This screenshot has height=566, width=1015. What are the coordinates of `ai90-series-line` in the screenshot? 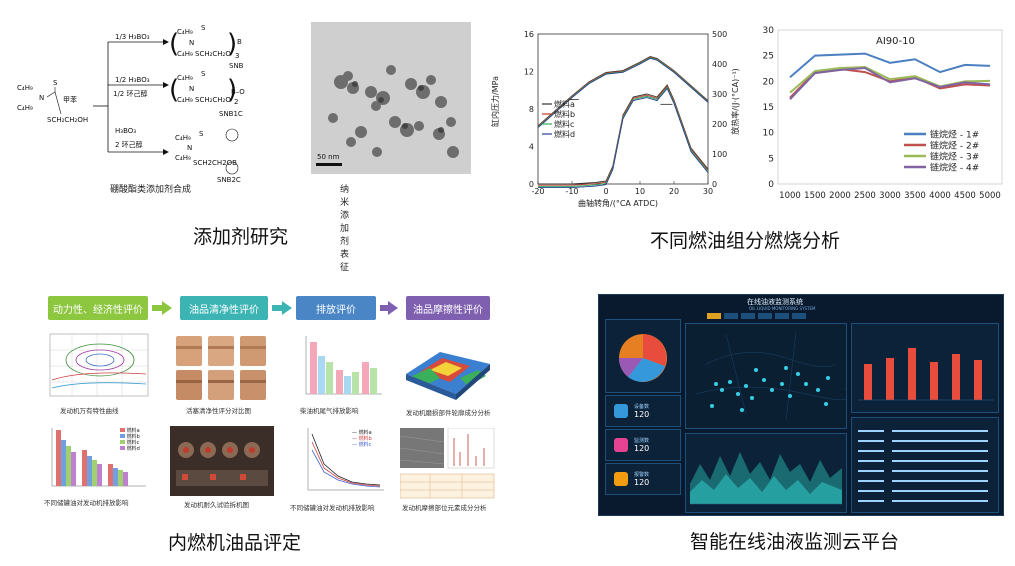 It's located at (890, 79).